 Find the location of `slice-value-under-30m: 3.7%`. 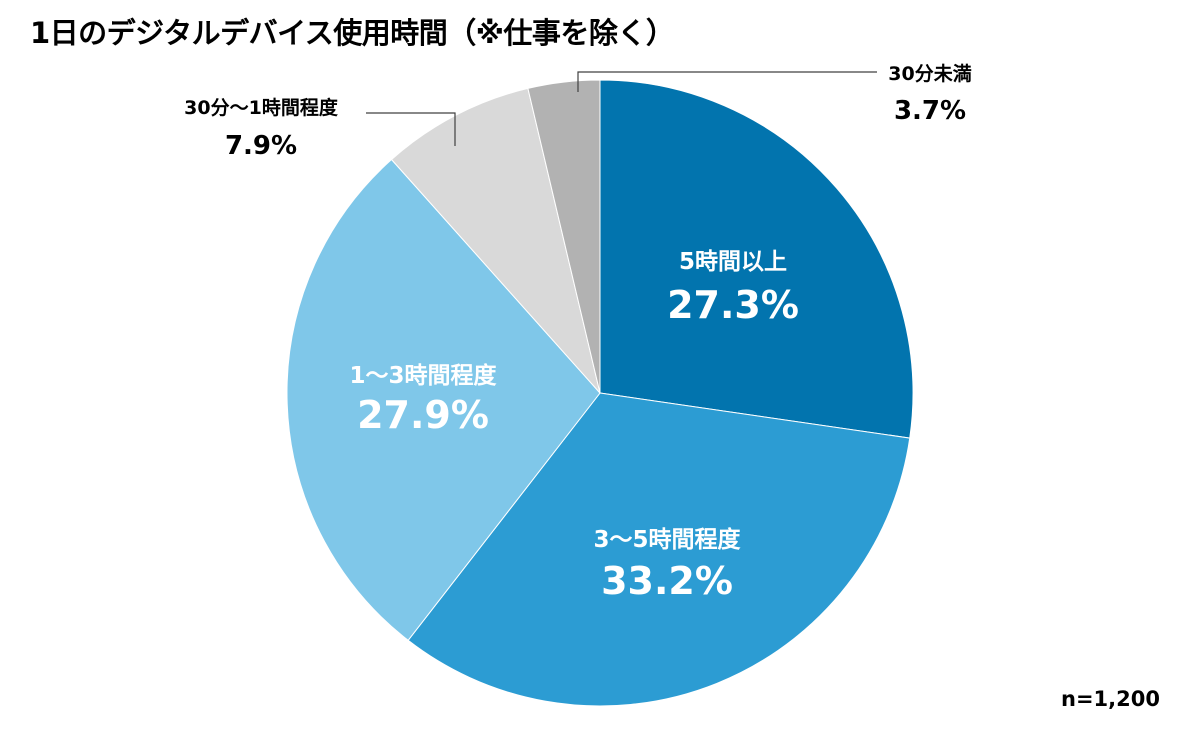

slice-value-under-30m: 3.7% is located at coordinates (930, 111).